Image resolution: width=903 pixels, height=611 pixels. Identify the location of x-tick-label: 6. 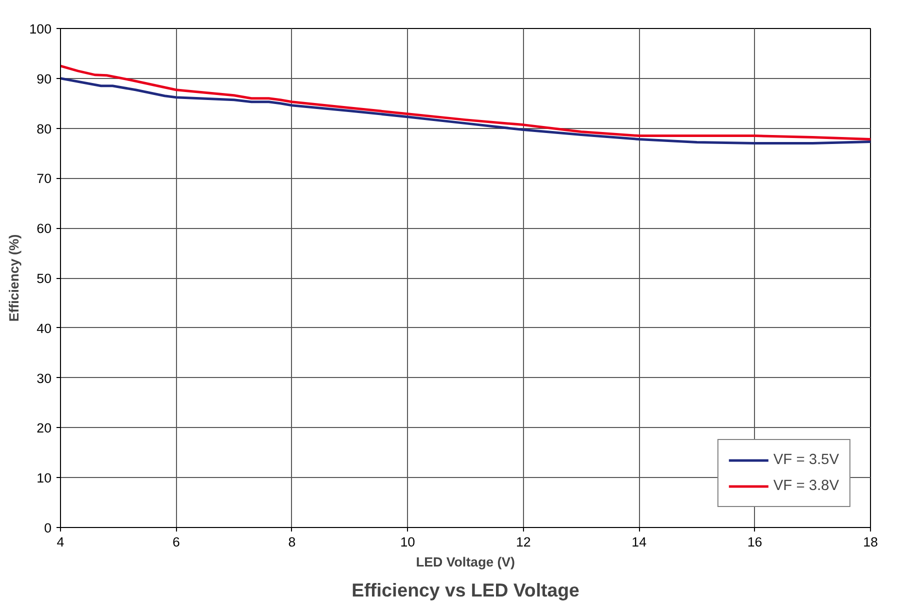
(176, 542).